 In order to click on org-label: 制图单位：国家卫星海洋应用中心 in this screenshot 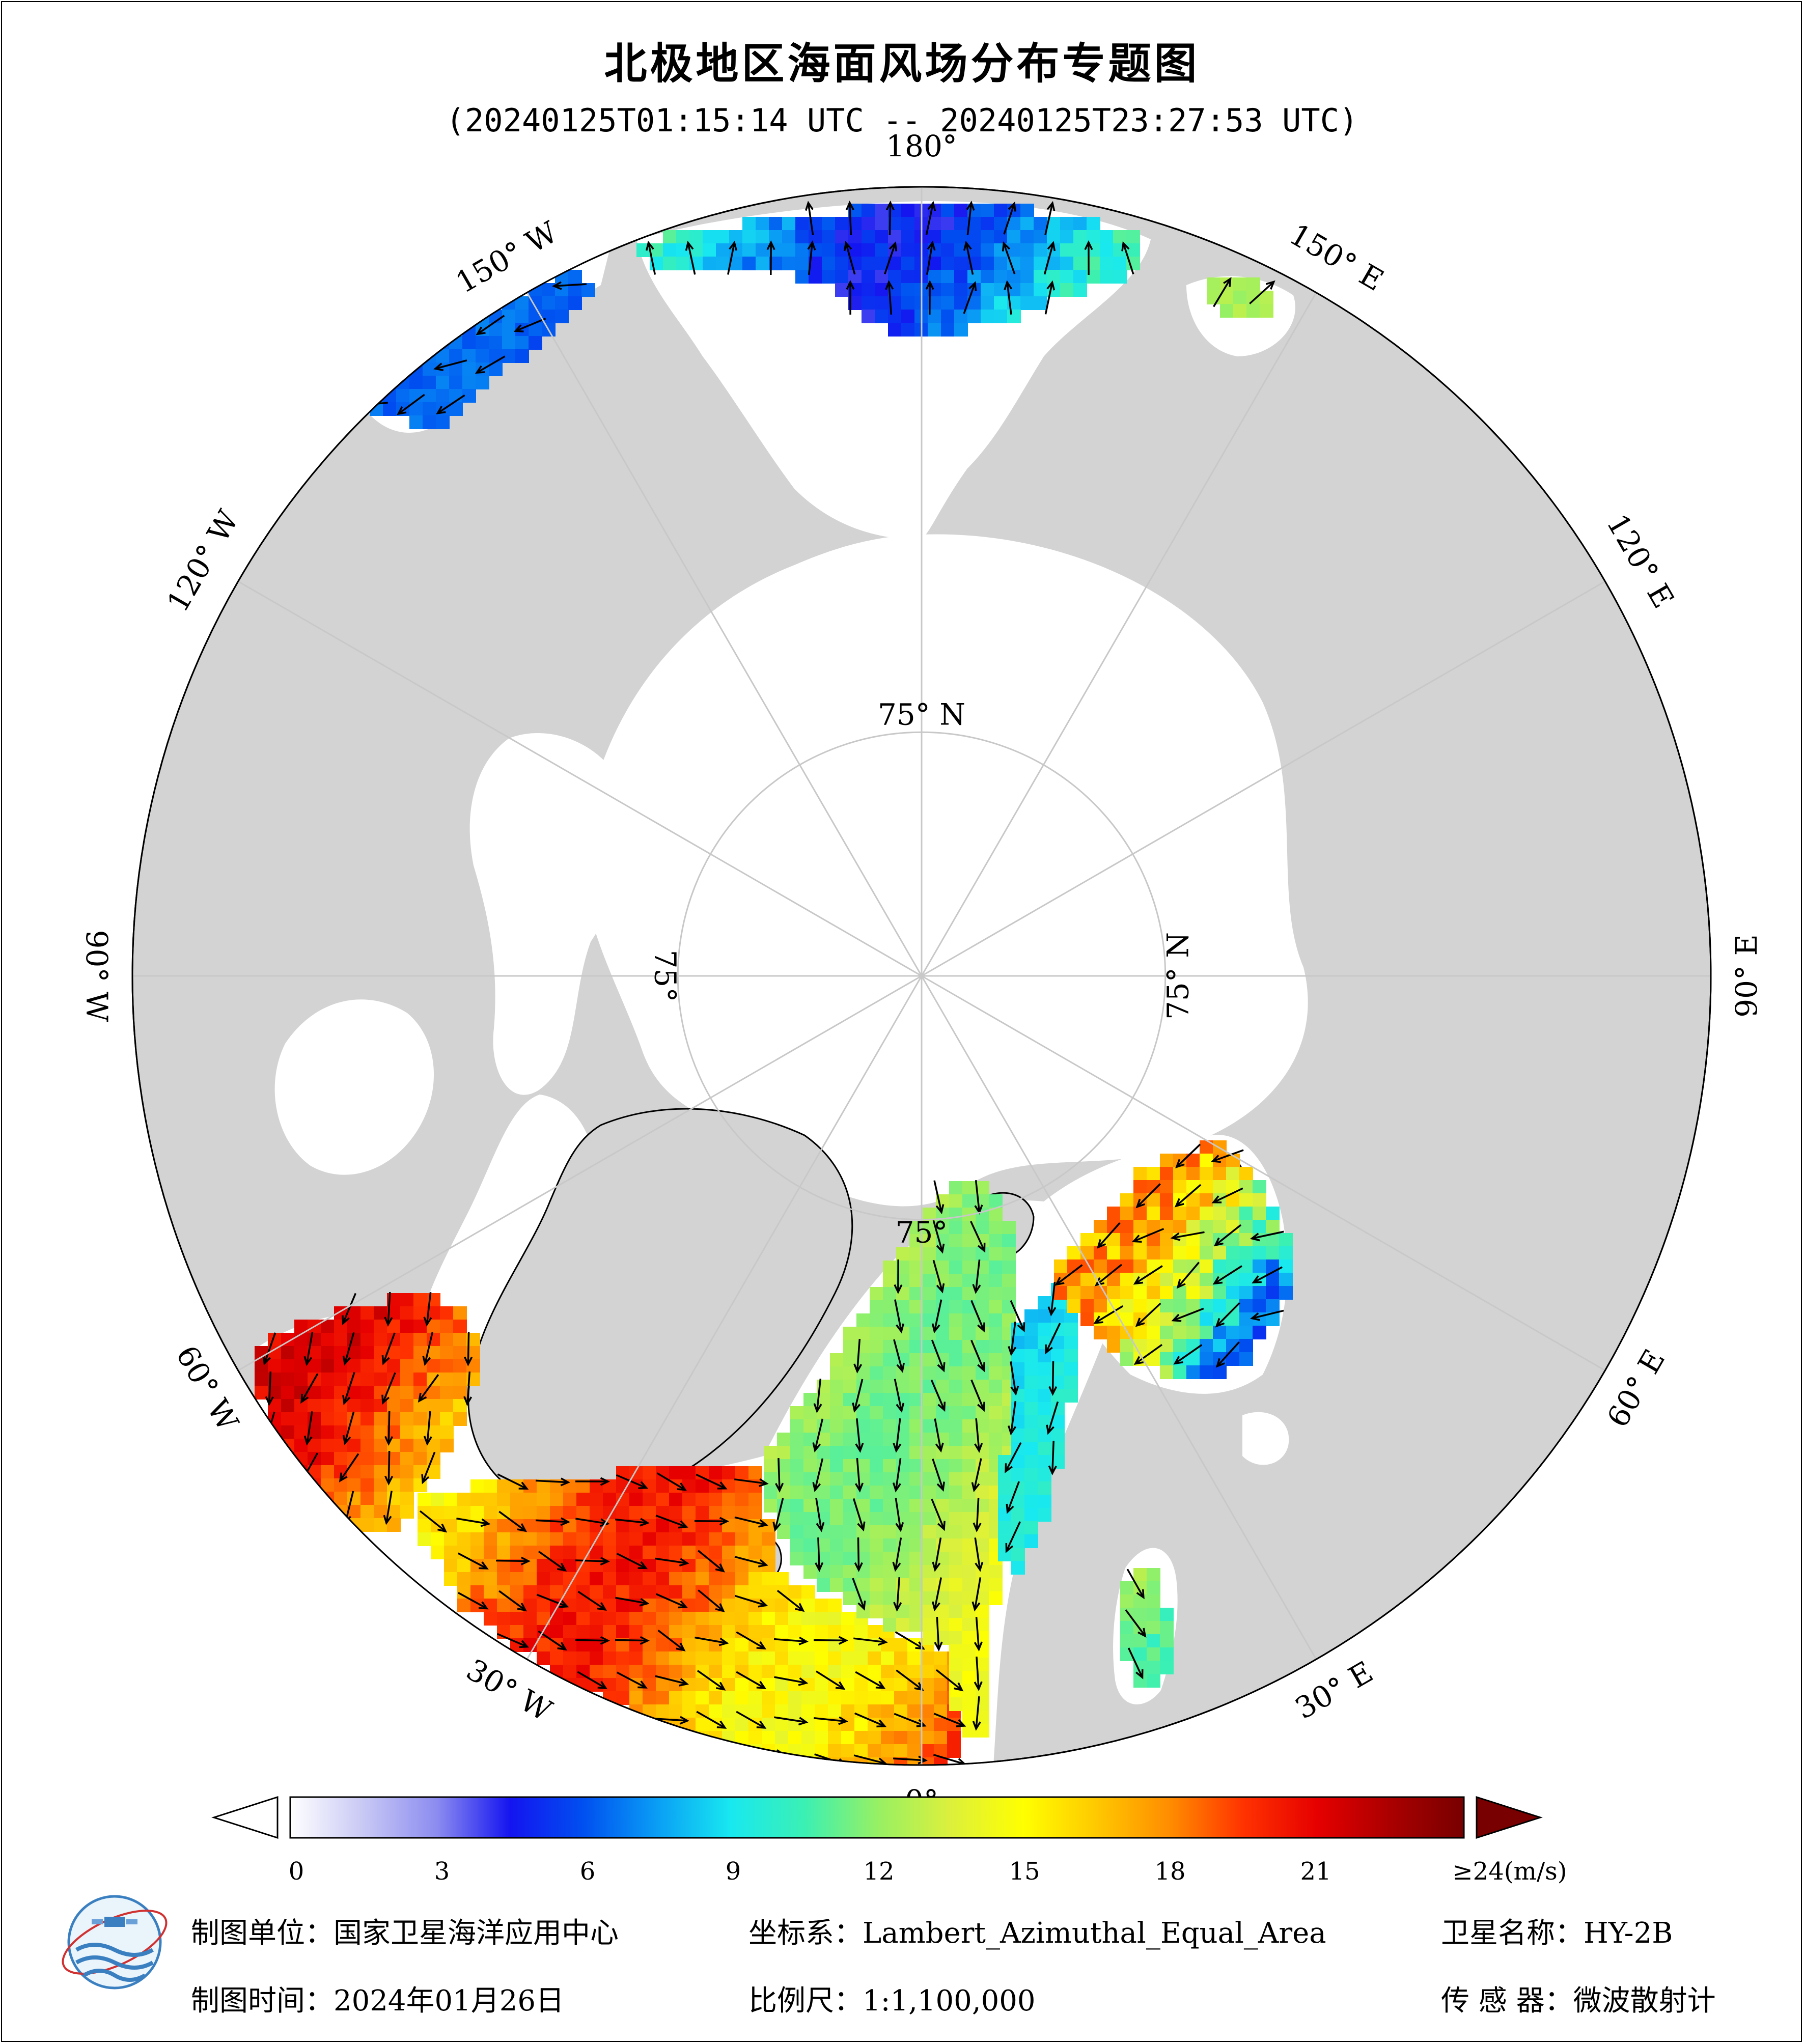, I will do `click(405, 1933)`.